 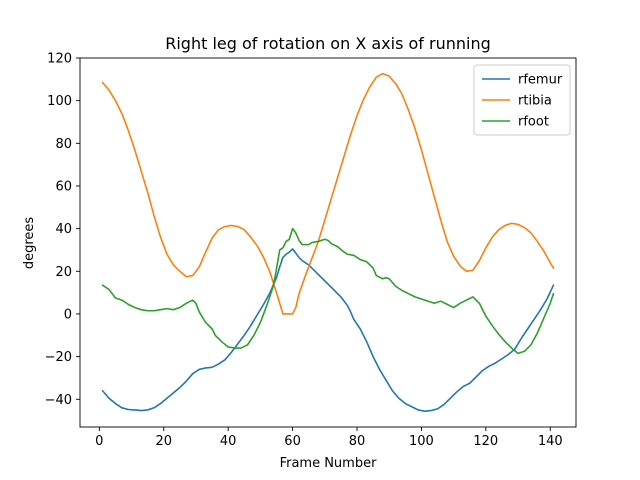 I want to click on x-tick-label: 0, so click(x=99, y=441).